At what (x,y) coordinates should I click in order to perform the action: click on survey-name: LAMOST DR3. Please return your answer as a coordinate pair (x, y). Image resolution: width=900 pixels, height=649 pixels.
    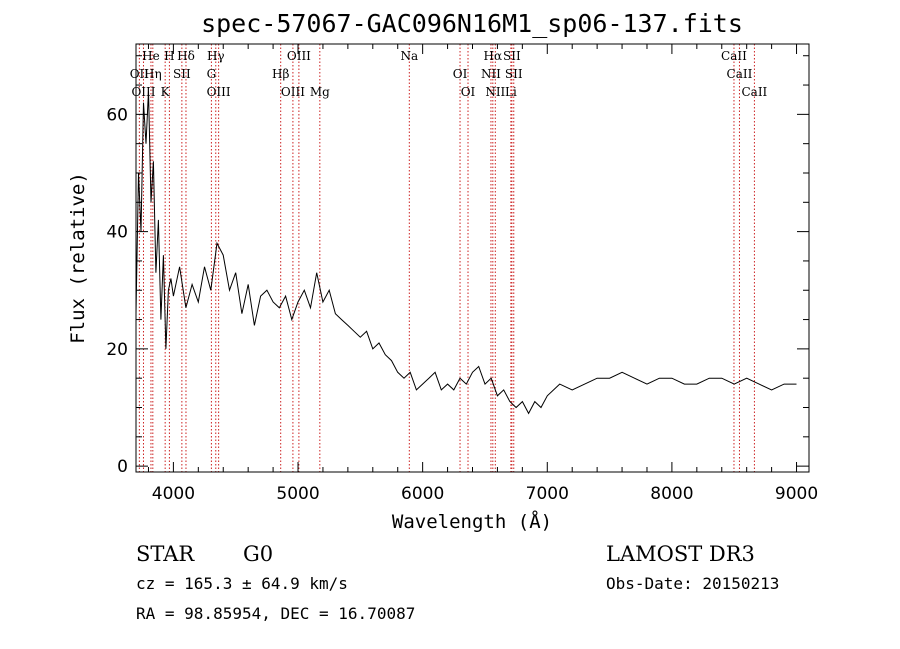
    Looking at the image, I should click on (680, 554).